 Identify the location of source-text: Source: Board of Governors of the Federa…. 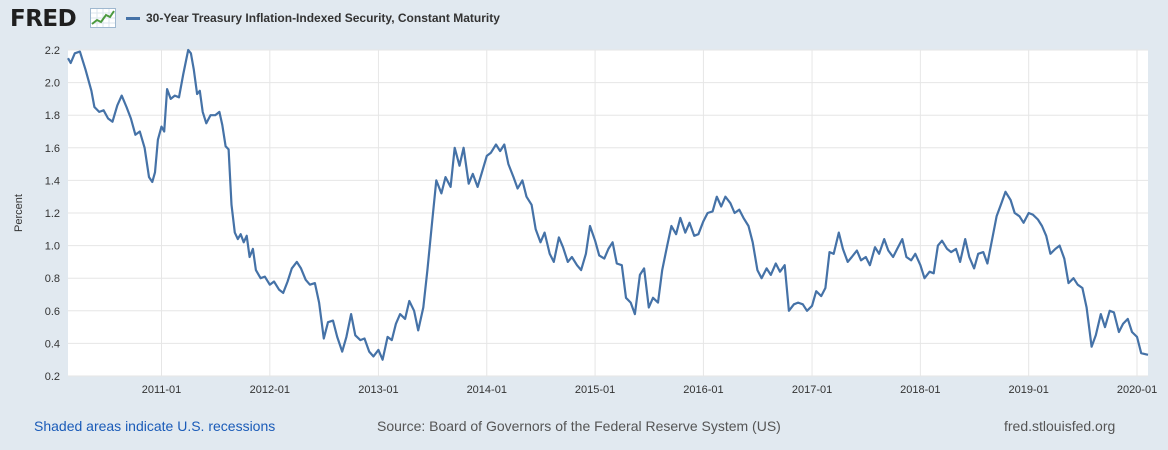
(579, 426).